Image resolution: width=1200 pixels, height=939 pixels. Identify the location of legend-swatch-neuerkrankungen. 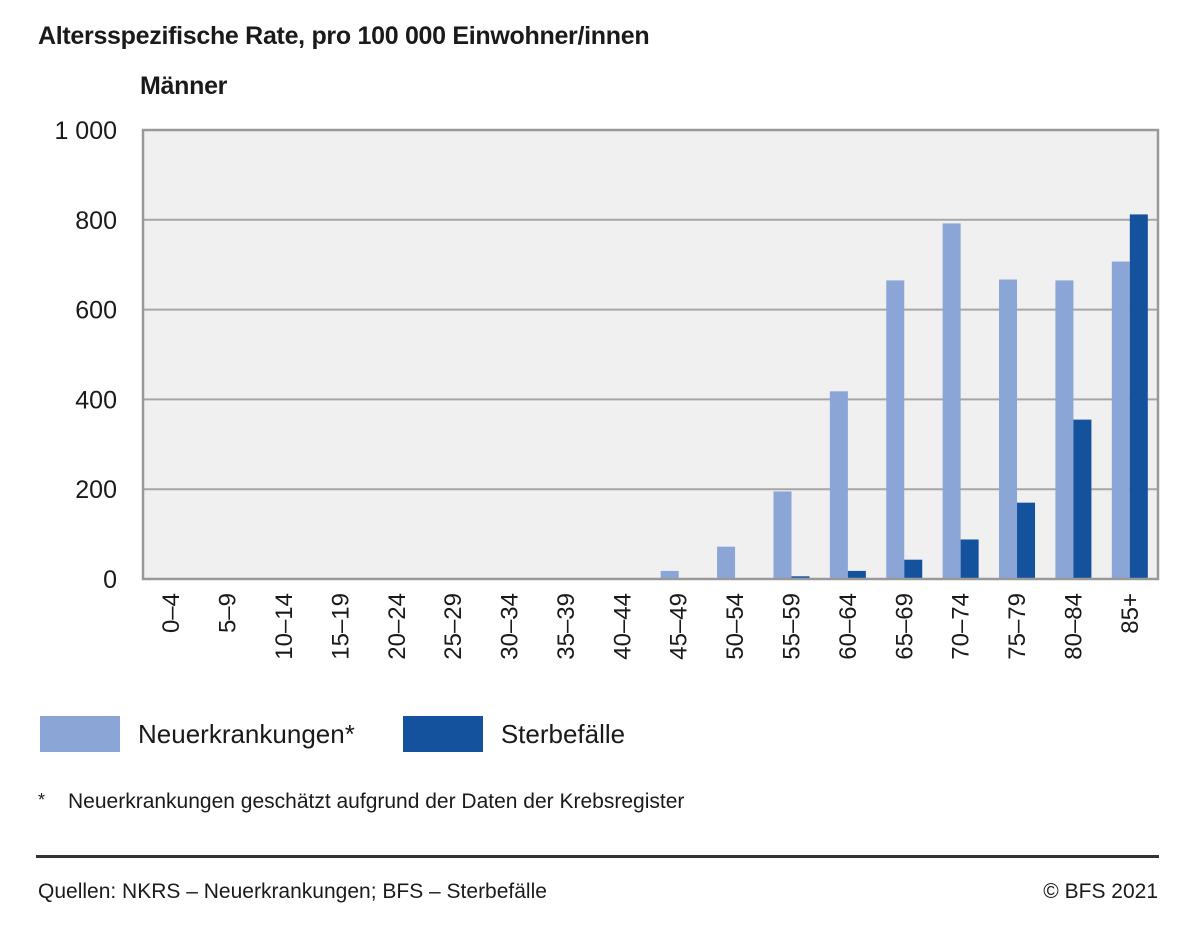
(80, 734).